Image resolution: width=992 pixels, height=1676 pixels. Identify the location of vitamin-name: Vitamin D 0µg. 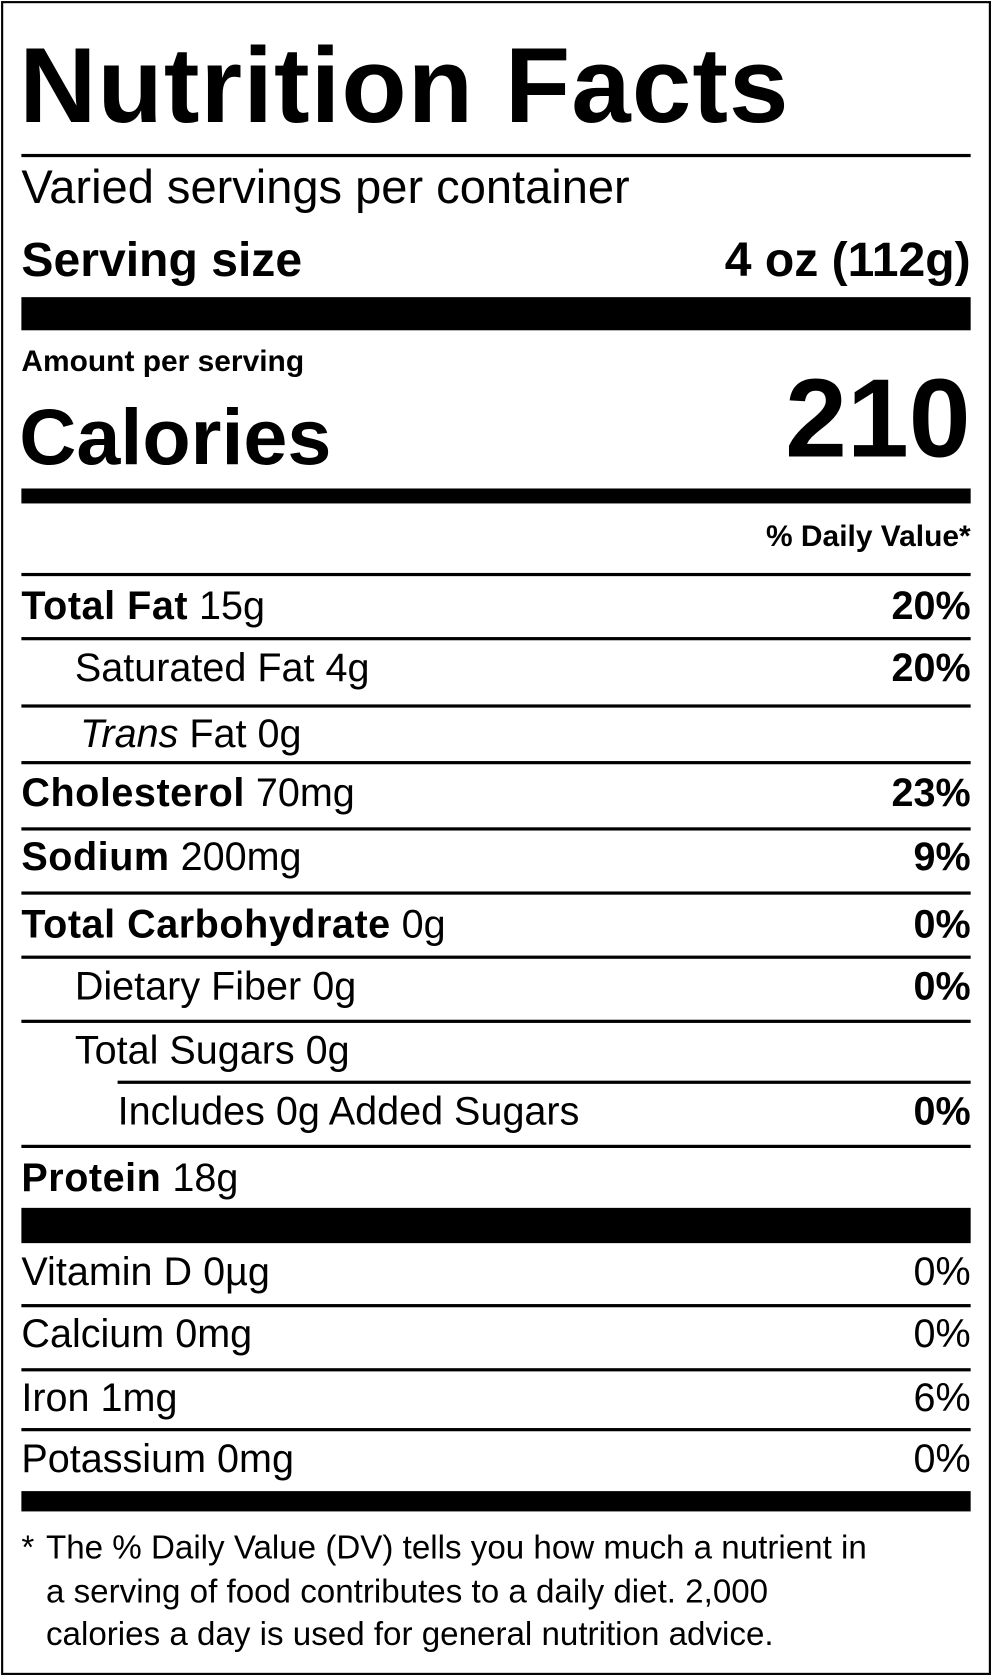
(145, 1271).